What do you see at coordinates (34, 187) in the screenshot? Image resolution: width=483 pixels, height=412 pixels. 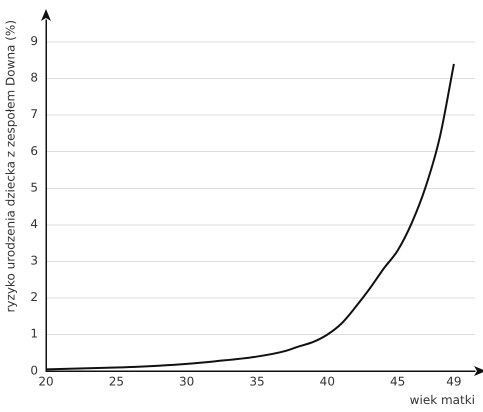 I see `y-tick-label: 5` at bounding box center [34, 187].